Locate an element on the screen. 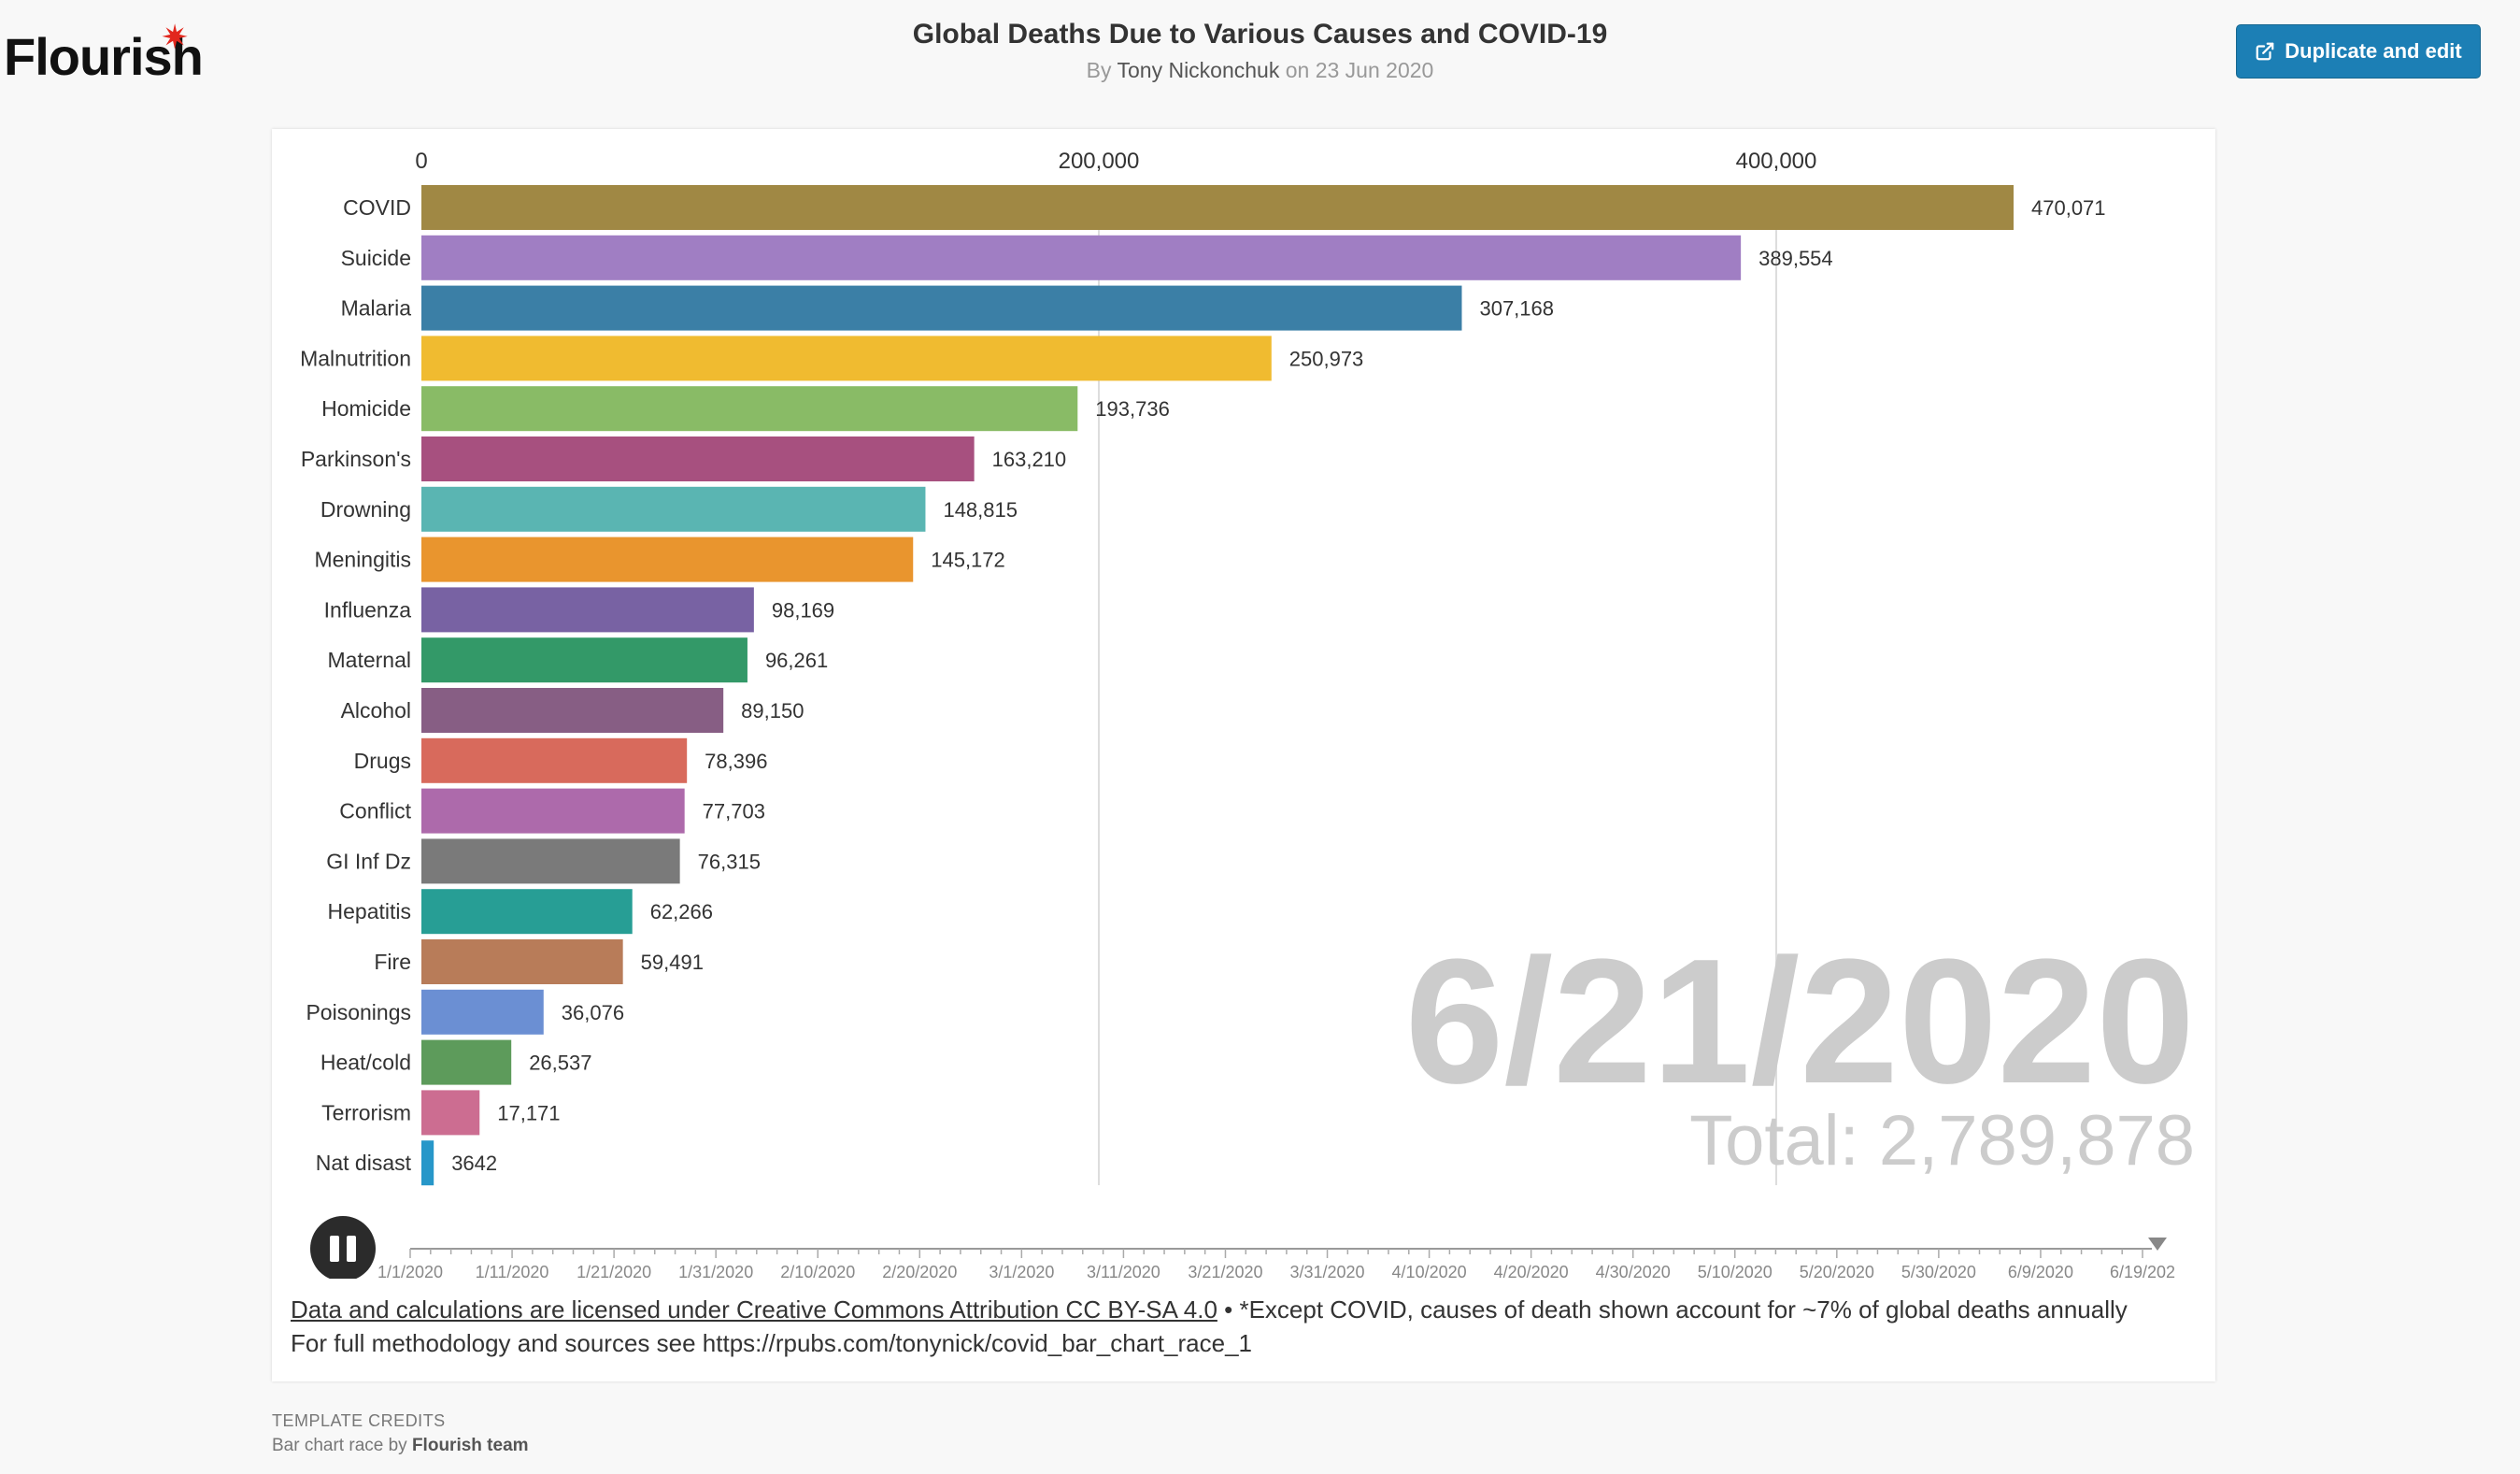  category-label: Drugs is located at coordinates (382, 761).